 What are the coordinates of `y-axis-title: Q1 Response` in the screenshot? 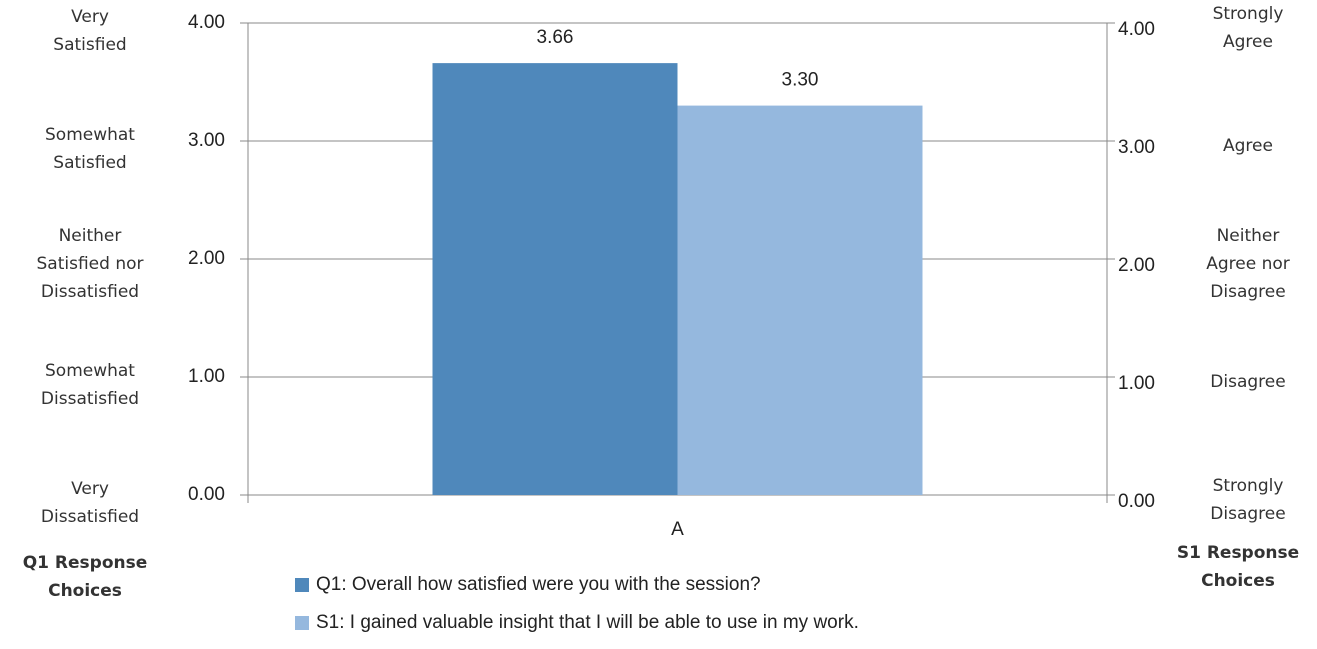 It's located at (85, 563).